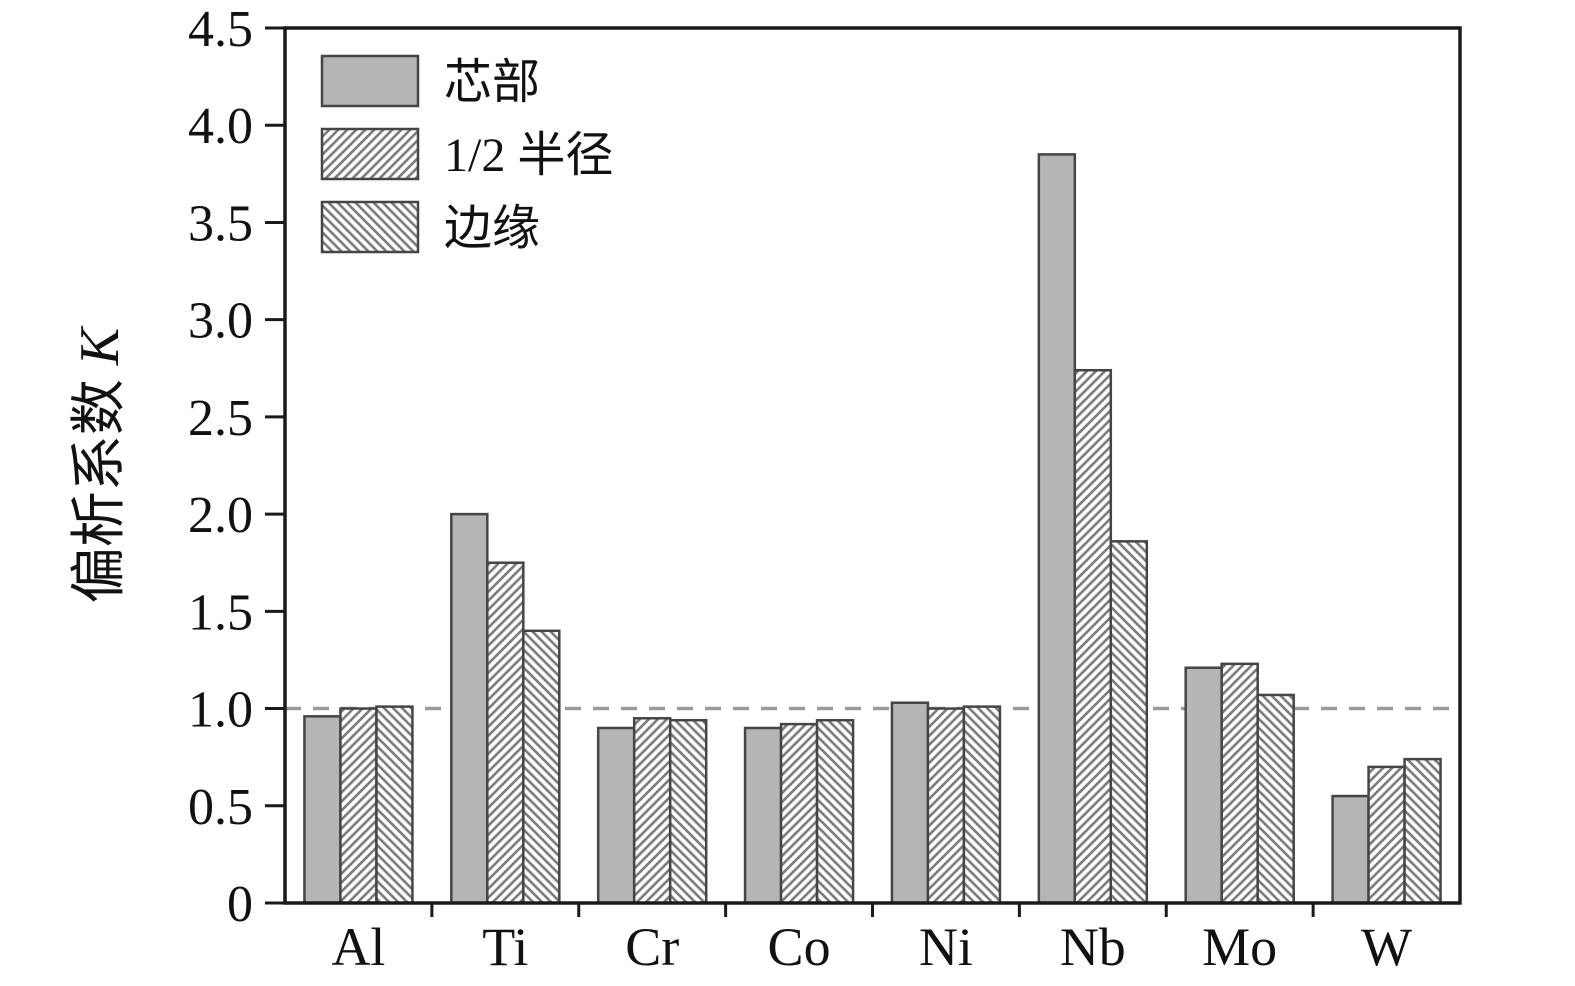  I want to click on y-tick-label: 1.5, so click(220, 612).